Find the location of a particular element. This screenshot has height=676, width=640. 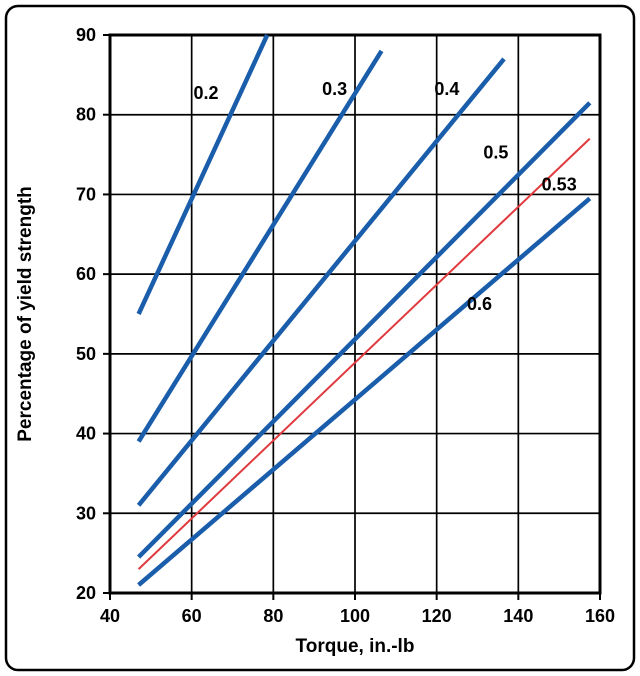

y-tick-label-30: 30 is located at coordinates (86, 513).